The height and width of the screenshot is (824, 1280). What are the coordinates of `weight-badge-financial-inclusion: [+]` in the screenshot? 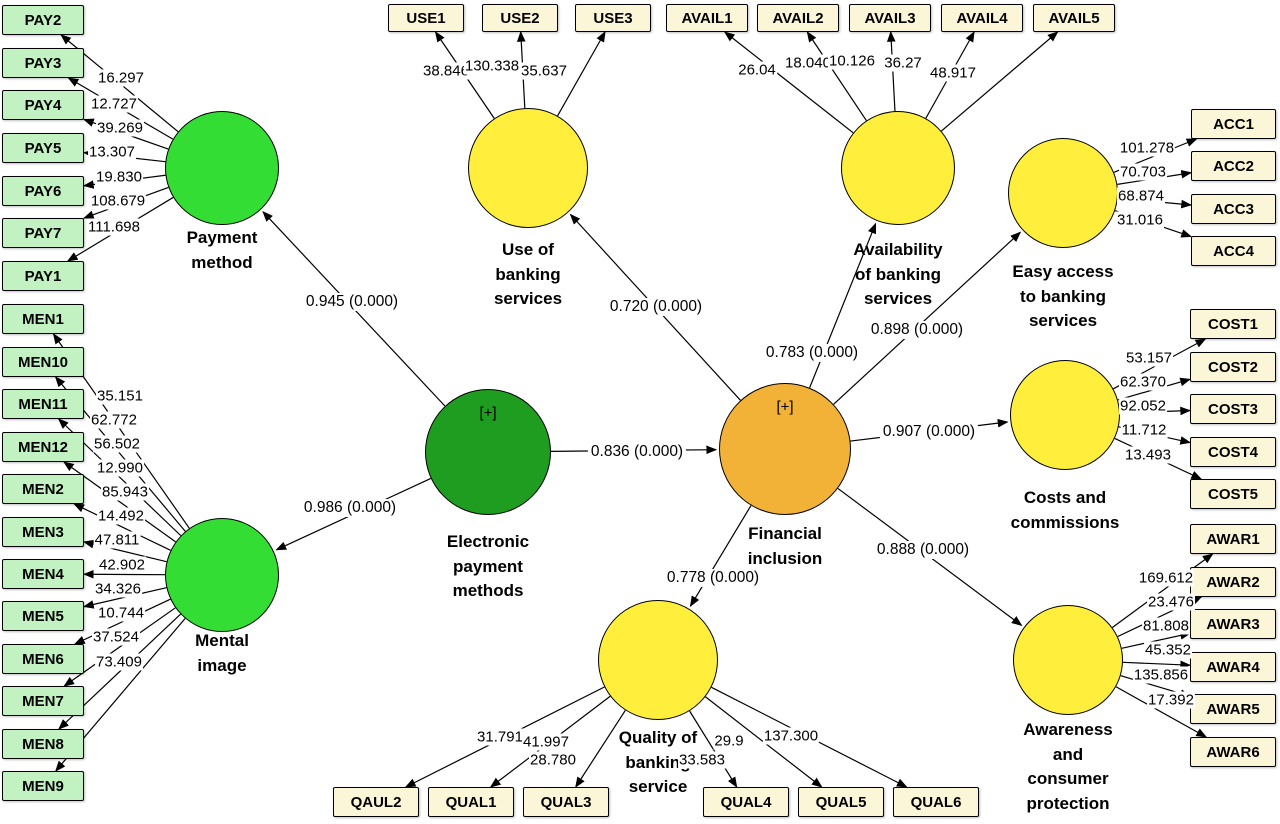 It's located at (785, 407).